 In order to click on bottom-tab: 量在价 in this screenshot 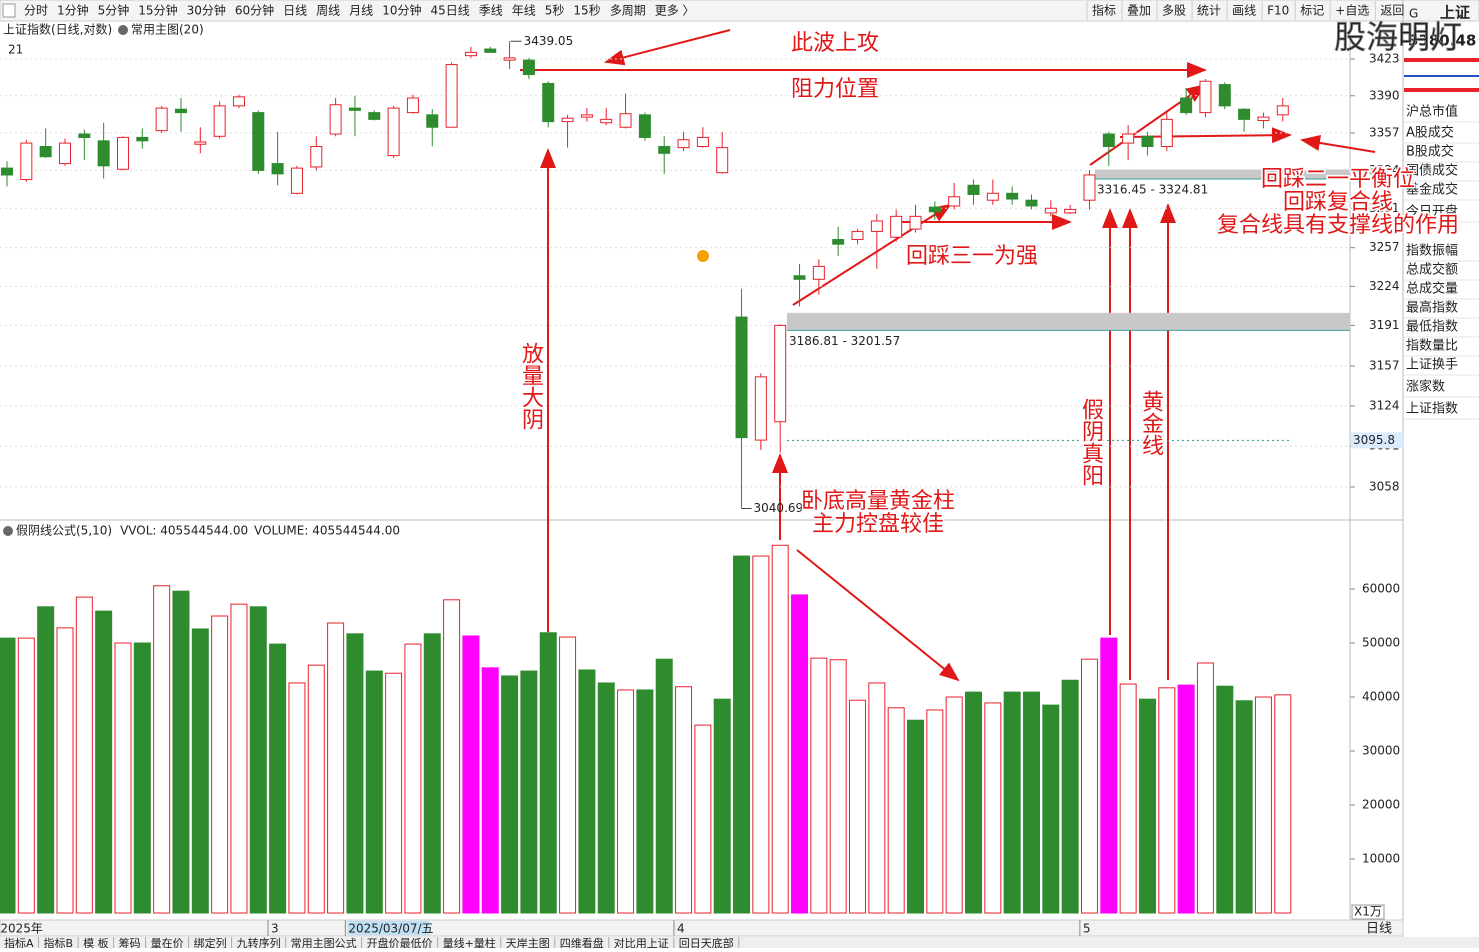, I will do `click(167, 943)`.